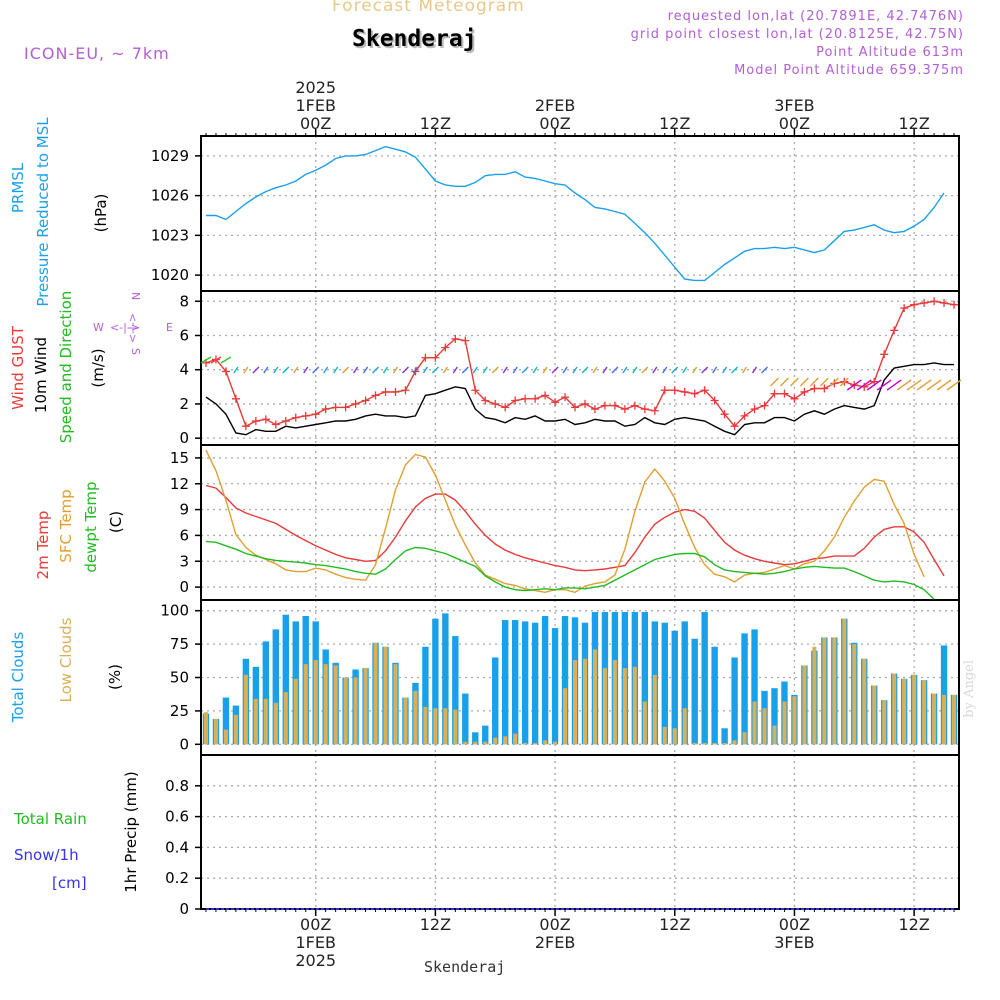  I want to click on y-tick-label: 100, so click(174, 611).